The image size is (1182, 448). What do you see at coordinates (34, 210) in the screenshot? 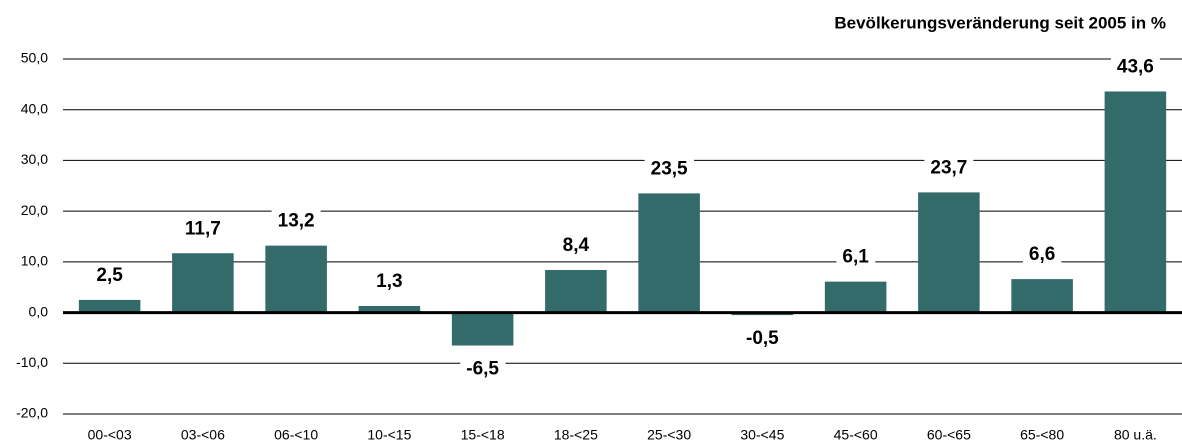
I see `y-tick-label: 20,0` at bounding box center [34, 210].